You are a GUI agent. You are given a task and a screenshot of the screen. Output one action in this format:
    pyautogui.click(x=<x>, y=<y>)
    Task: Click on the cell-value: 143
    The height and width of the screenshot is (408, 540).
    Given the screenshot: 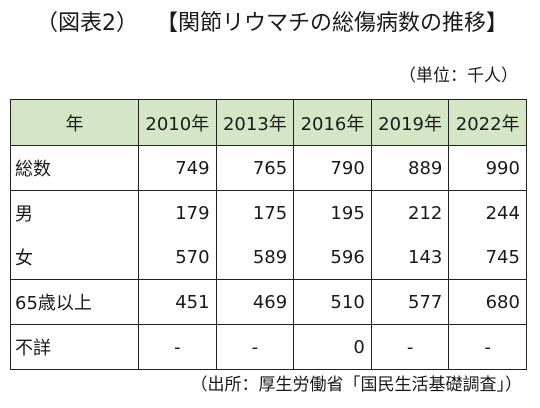 What is the action you would take?
    pyautogui.click(x=410, y=257)
    